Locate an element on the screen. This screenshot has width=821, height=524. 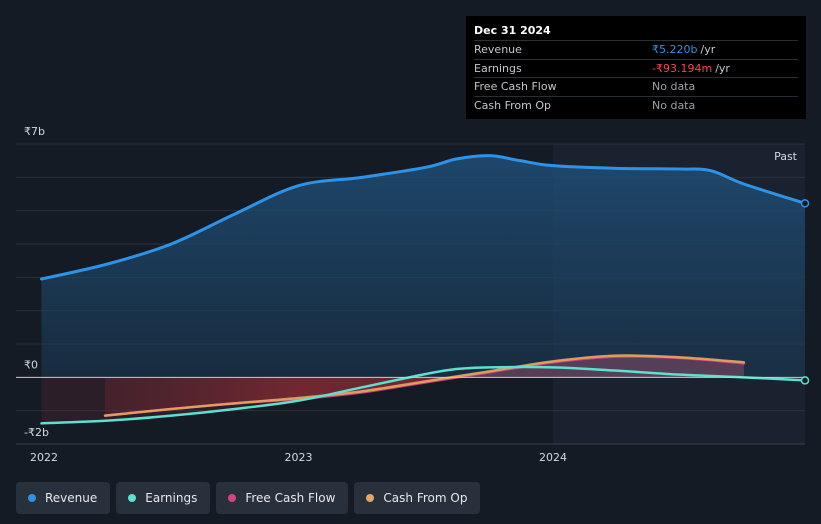
y-tick-label: ₹0 is located at coordinates (31, 364).